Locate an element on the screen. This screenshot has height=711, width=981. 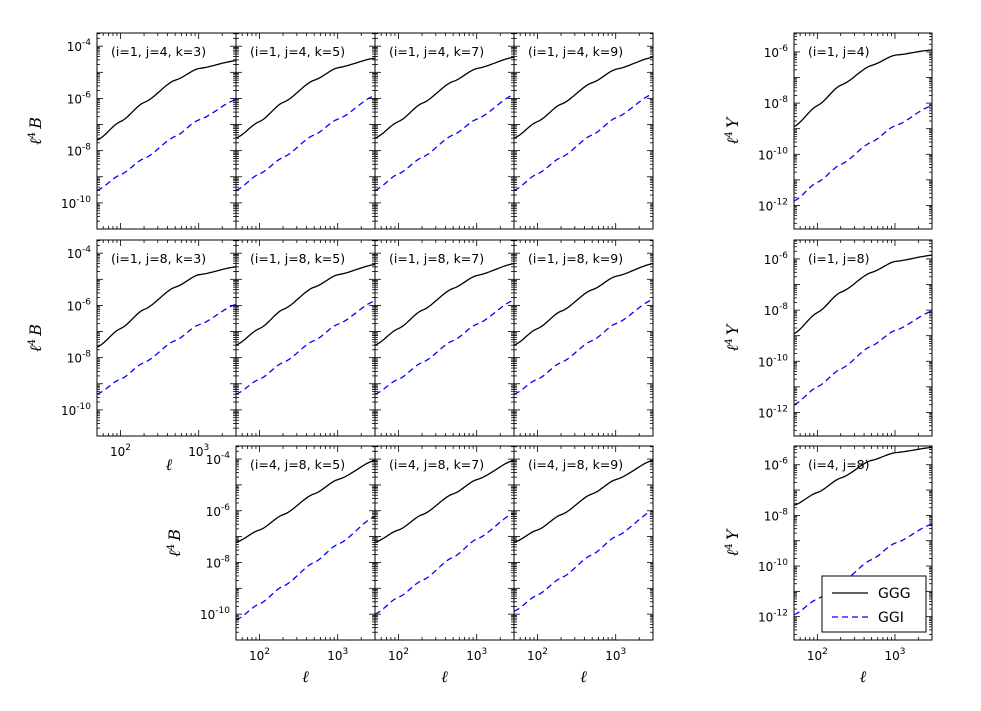
panel-label: (i=1, j=8, k=9) is located at coordinates (575, 258).